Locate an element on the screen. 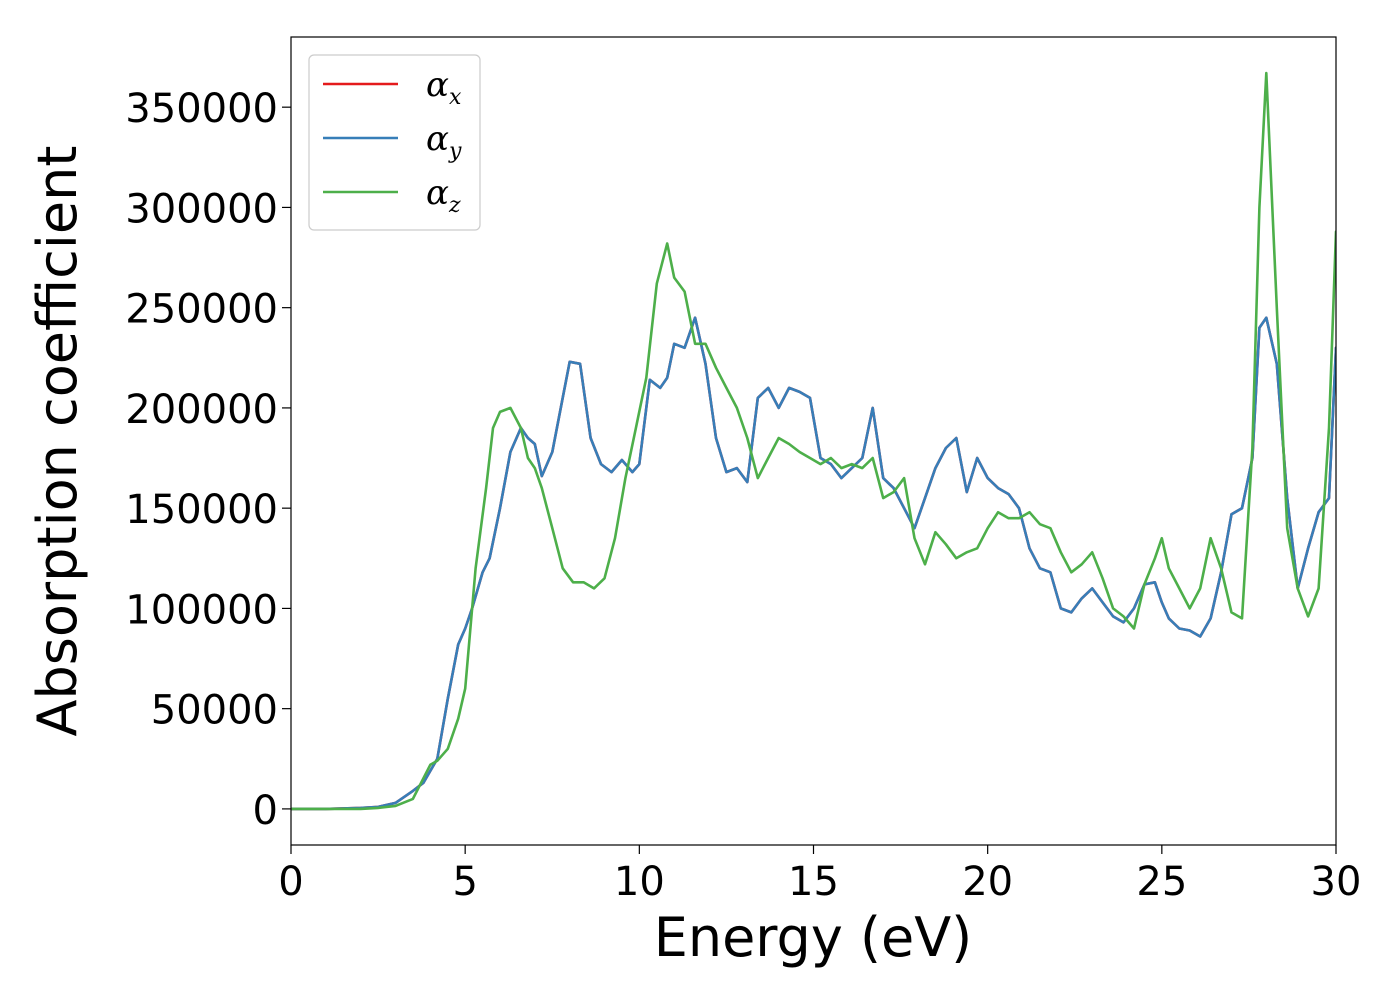  x-tick-label: 5 is located at coordinates (464, 882).